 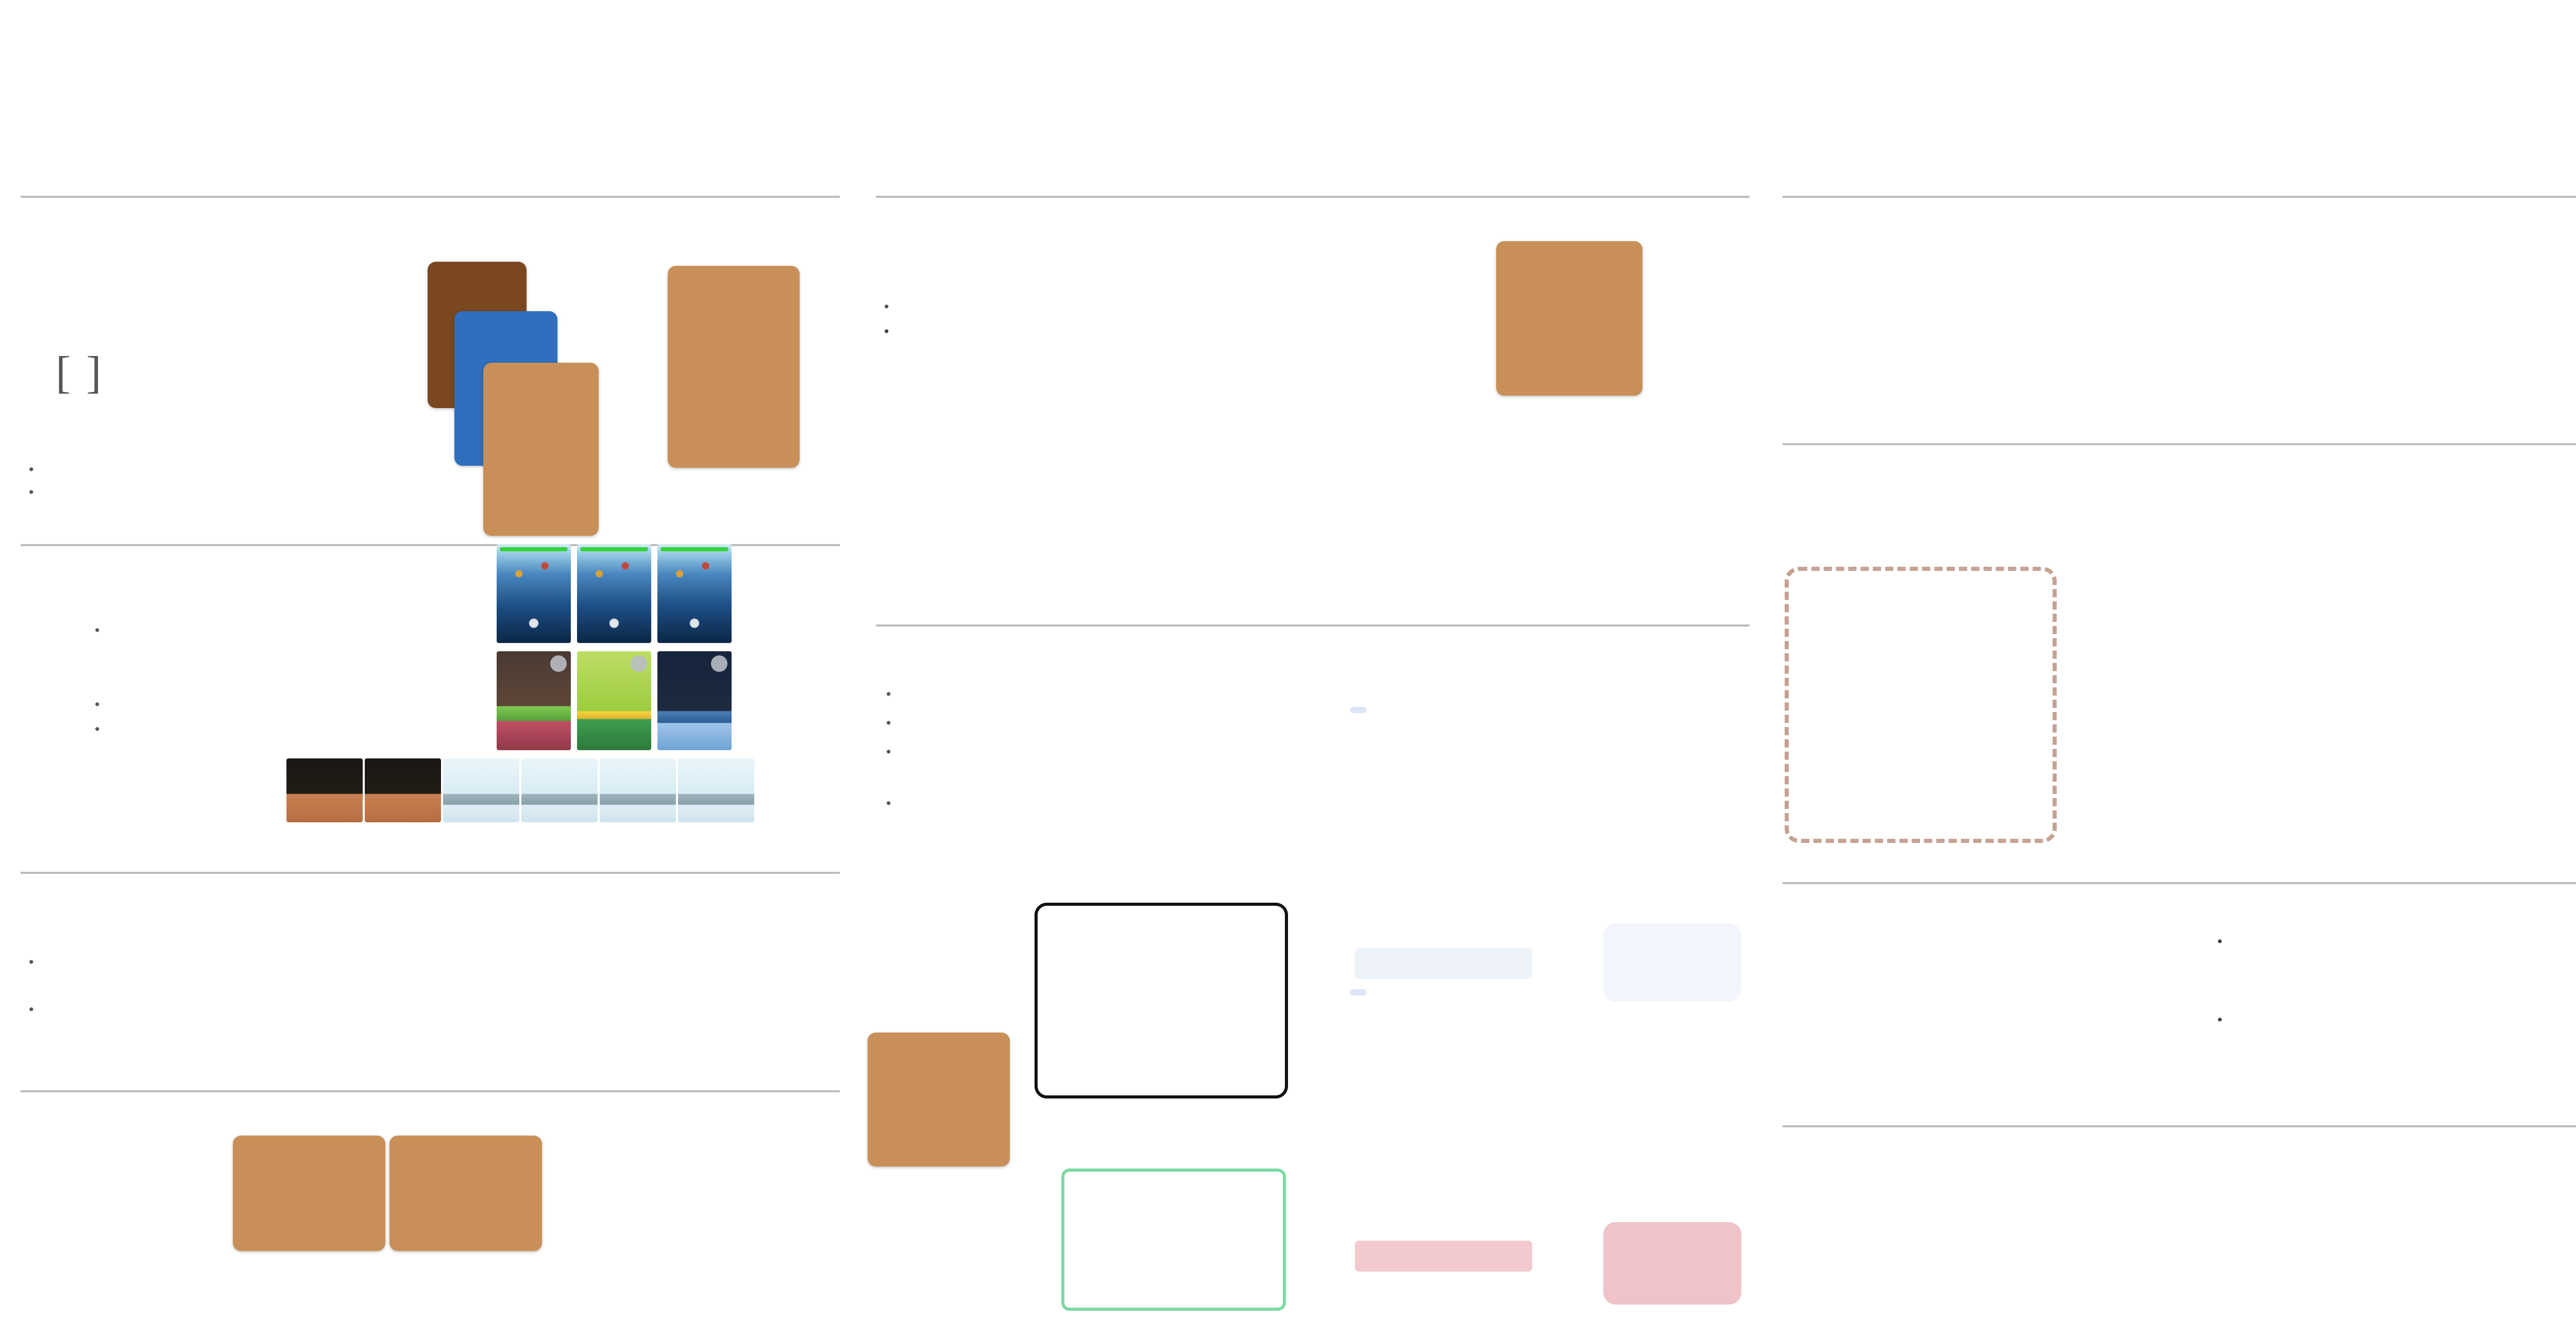 What do you see at coordinates (79, 372) in the screenshot?
I see `objective-formula: [ ]` at bounding box center [79, 372].